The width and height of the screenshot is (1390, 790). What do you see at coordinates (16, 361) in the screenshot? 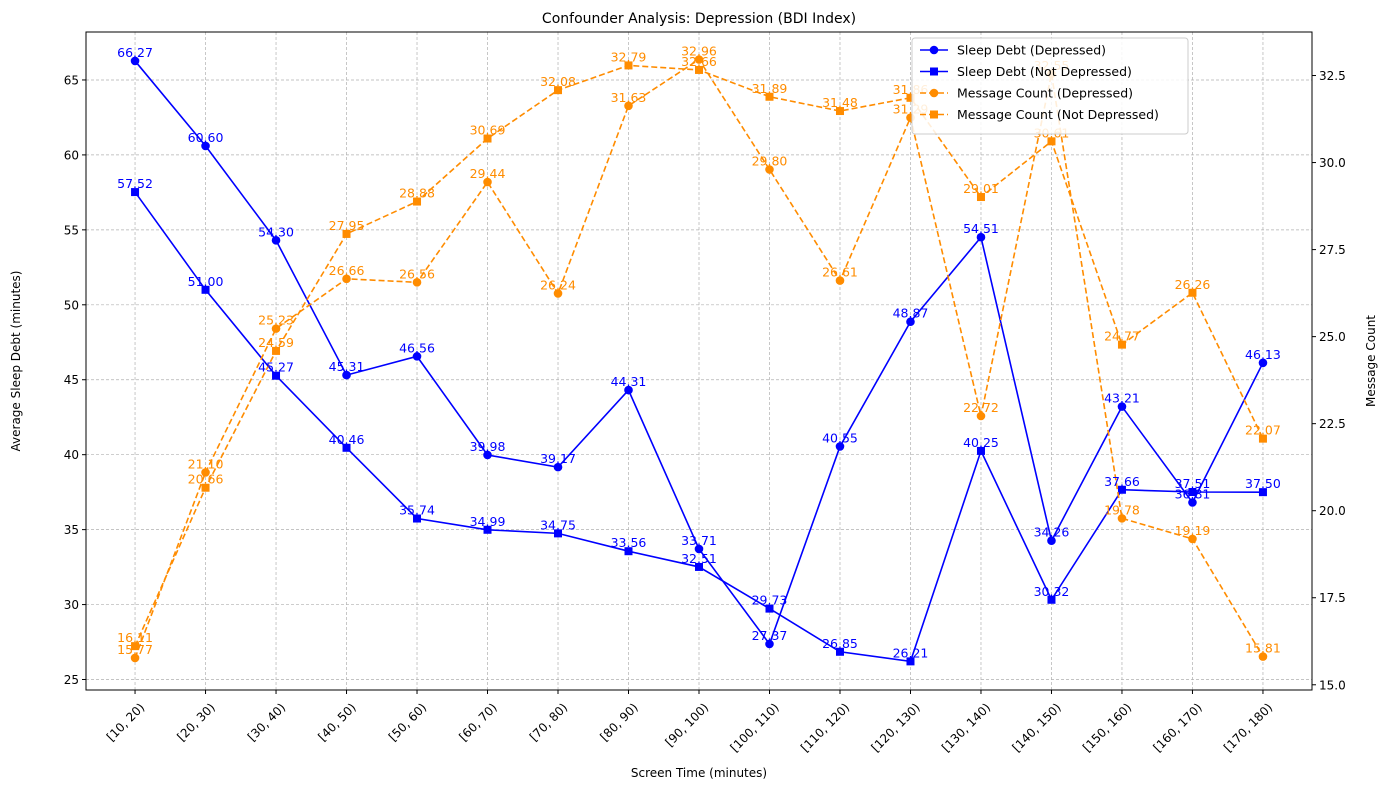
I see `left-y-axis-title: Average Sleep Debt (minutes)` at bounding box center [16, 361].